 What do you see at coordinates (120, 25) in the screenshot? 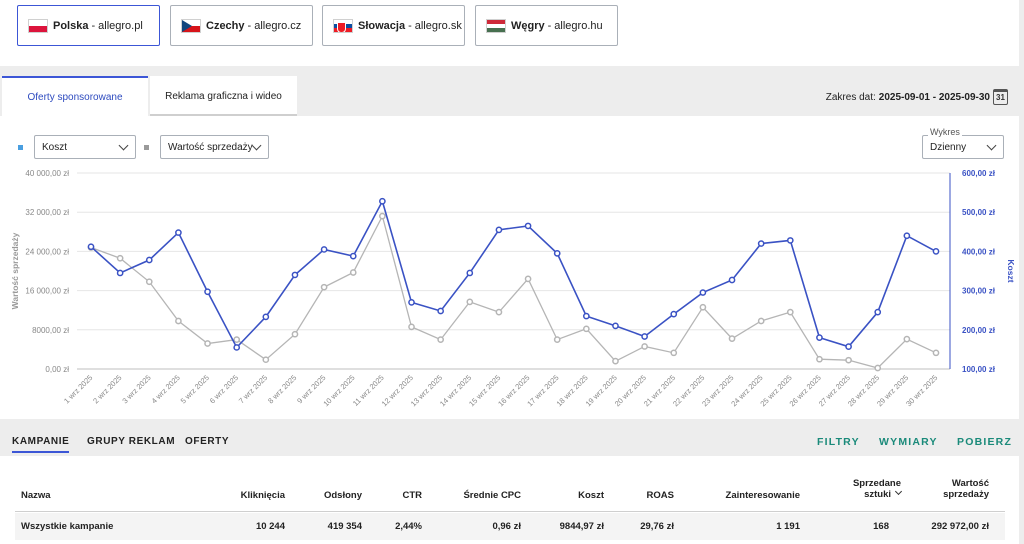
I see `marketplace-domain: allegro.pl` at bounding box center [120, 25].